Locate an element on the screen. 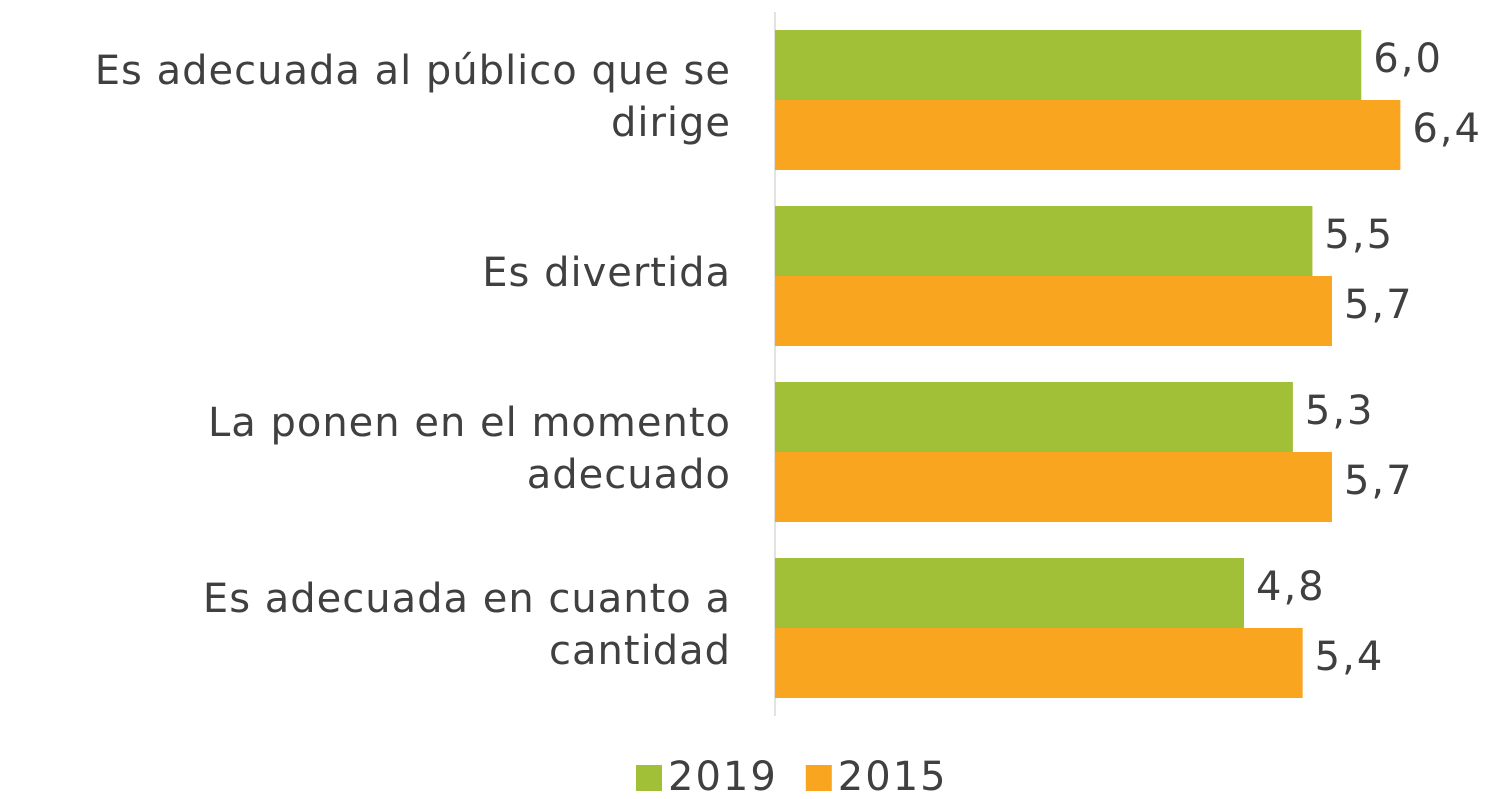 The width and height of the screenshot is (1496, 799). category-label: Es adecuada al público que se dirige is located at coordinates (412, 97).